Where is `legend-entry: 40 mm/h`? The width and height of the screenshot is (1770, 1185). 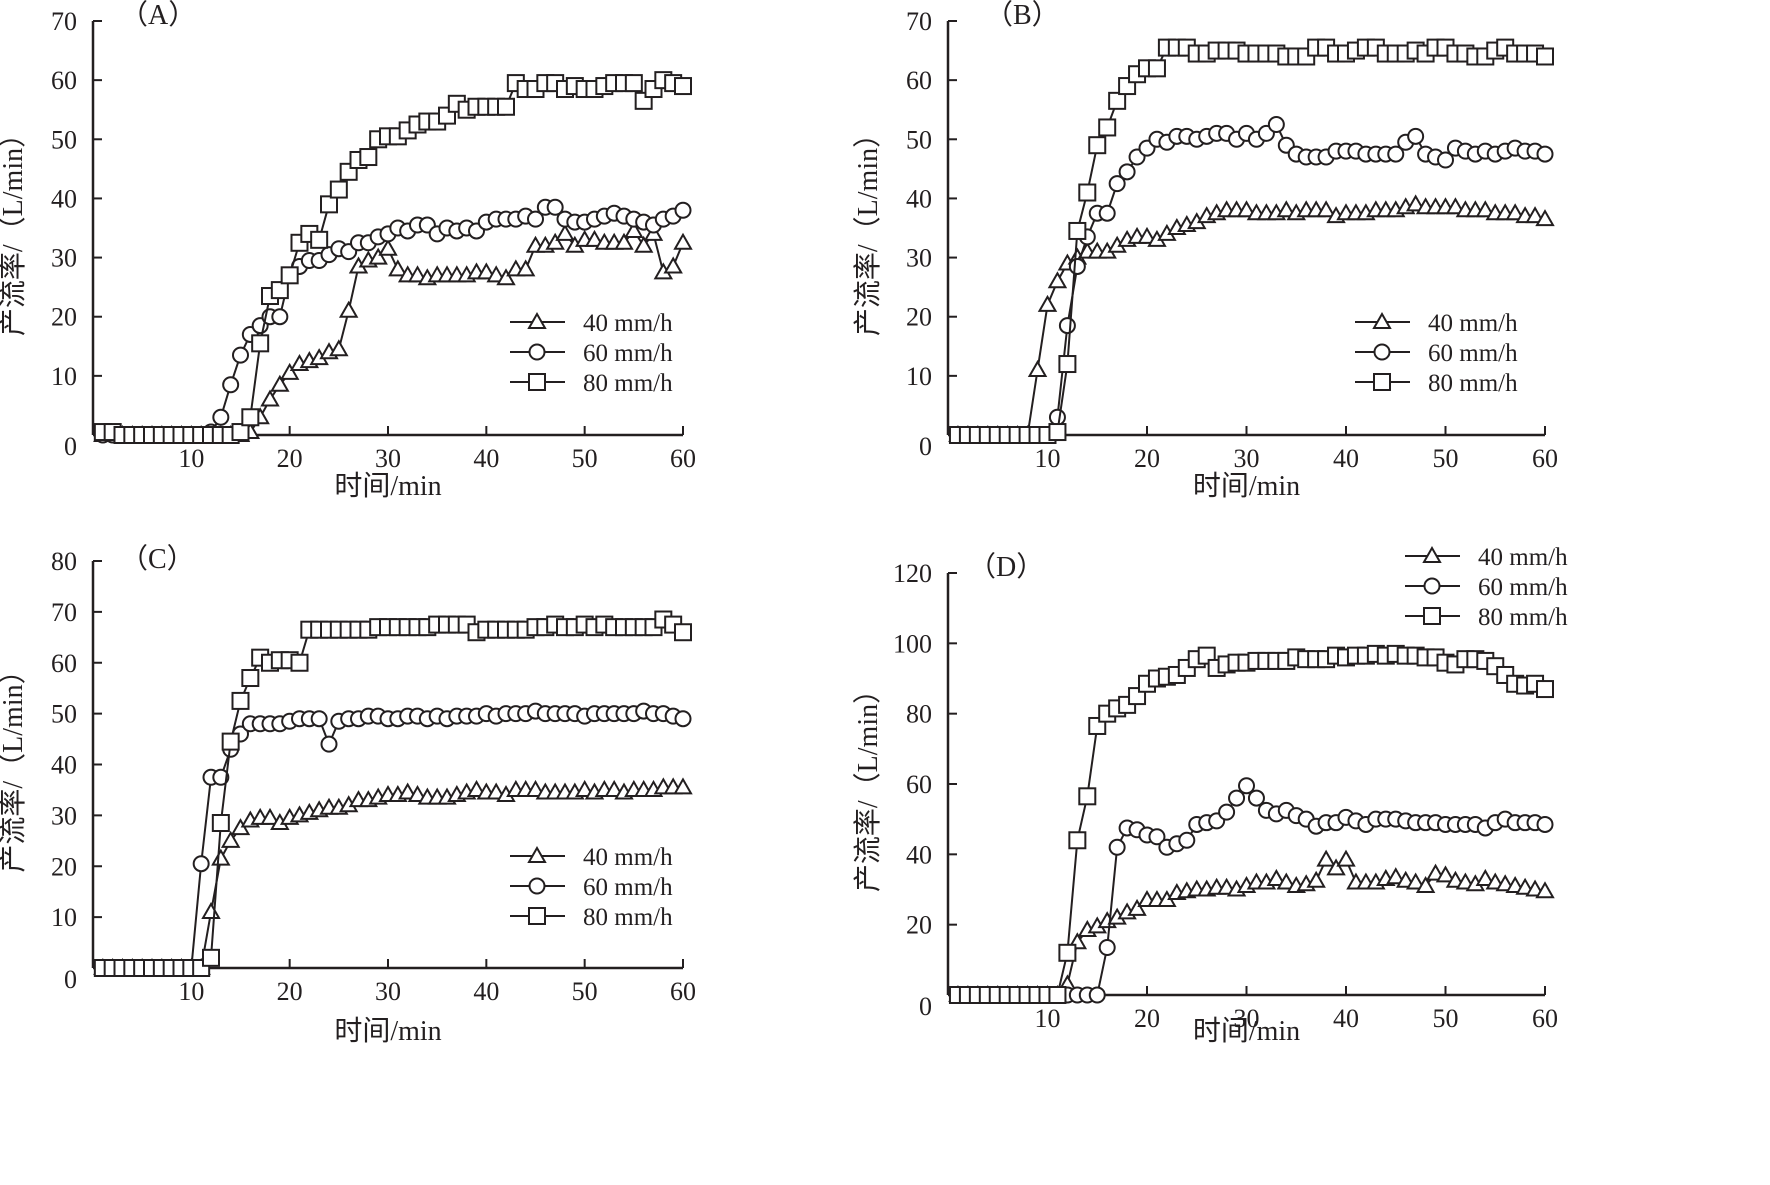
legend-entry: 40 mm/h is located at coordinates (1486, 557).